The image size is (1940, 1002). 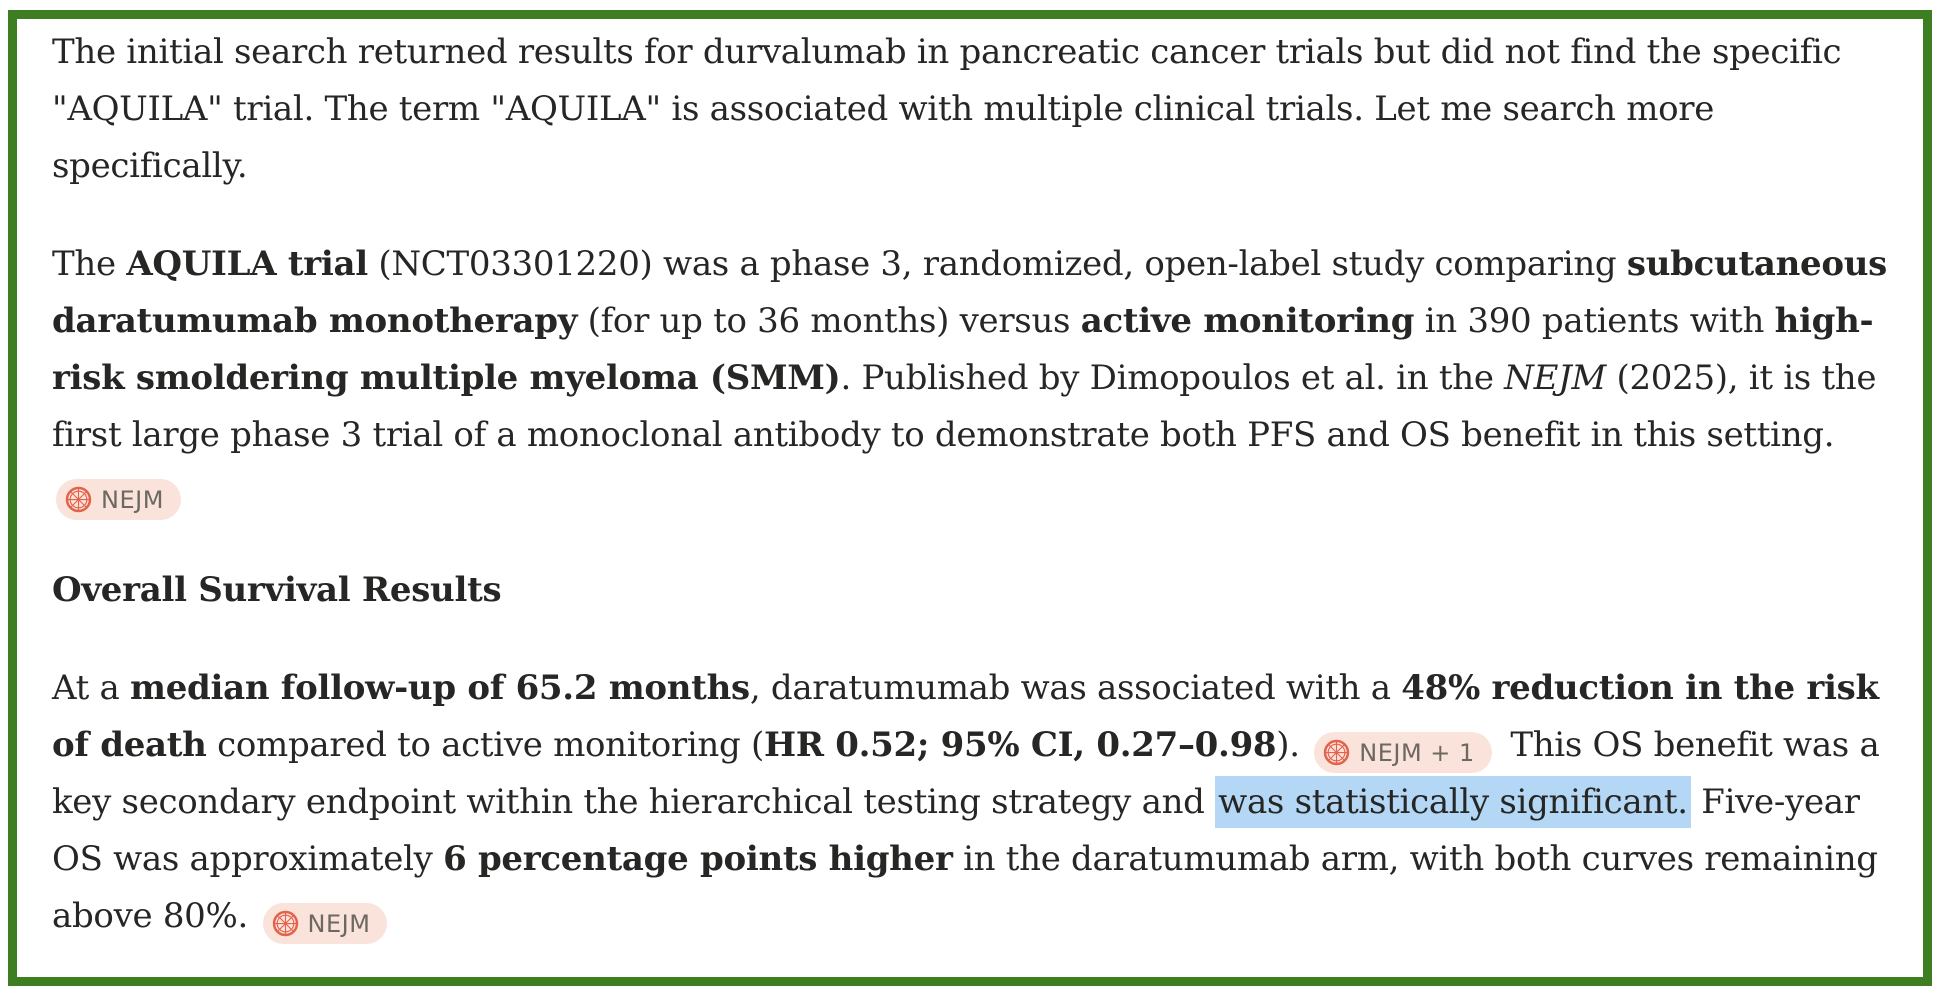 I want to click on highlighted-text: was statistically significant., so click(x=1453, y=802).